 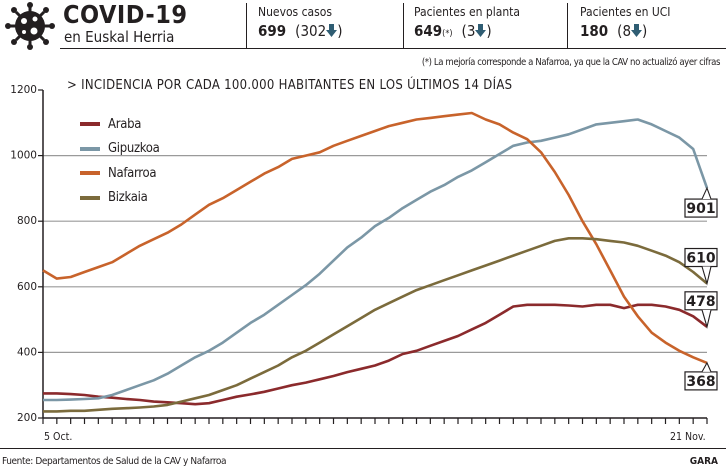 I want to click on stat-new-cases: Nuevos casos 699 (302), so click(x=300, y=22).